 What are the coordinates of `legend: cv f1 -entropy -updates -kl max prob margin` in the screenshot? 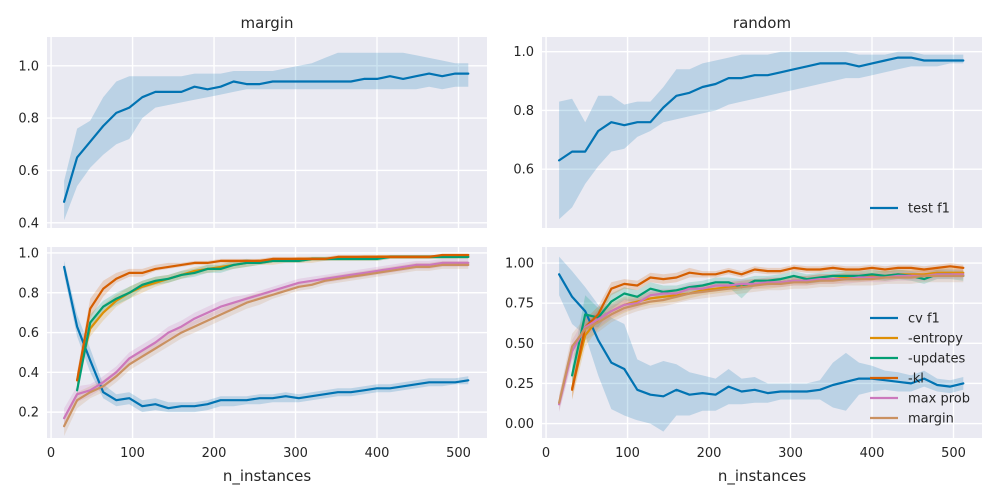 It's located at (920, 369).